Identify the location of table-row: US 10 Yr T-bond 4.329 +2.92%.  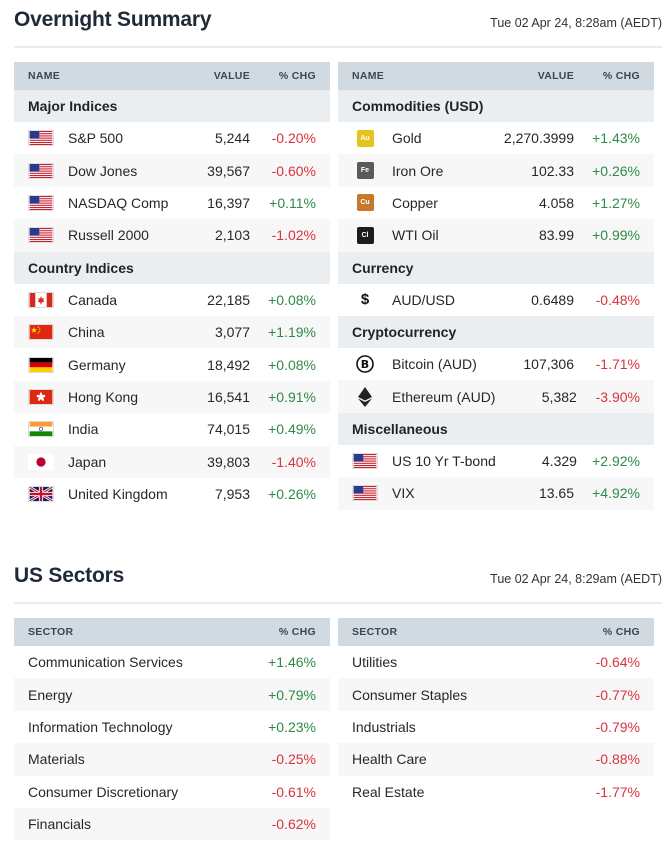
(496, 461).